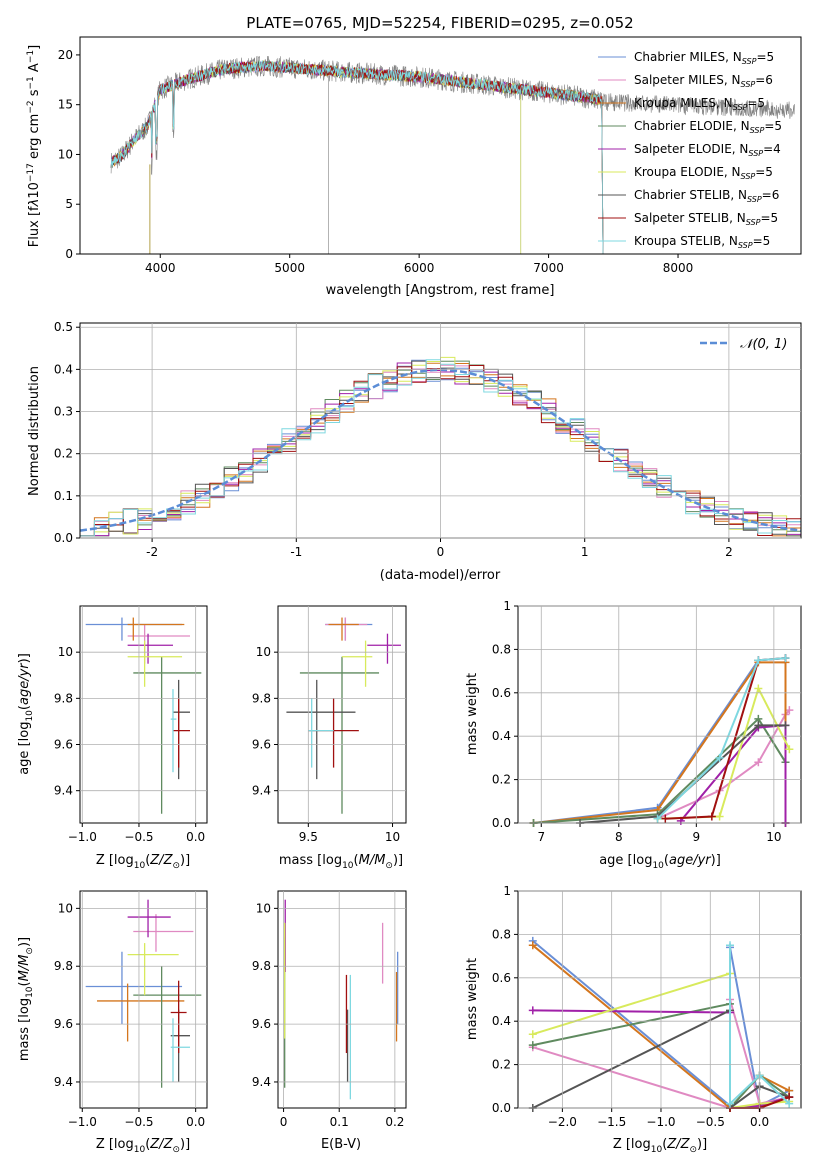 The width and height of the screenshot is (819, 1170). What do you see at coordinates (394, 1122) in the screenshot?
I see `mass-ebv-xtick-label: 0.2` at bounding box center [394, 1122].